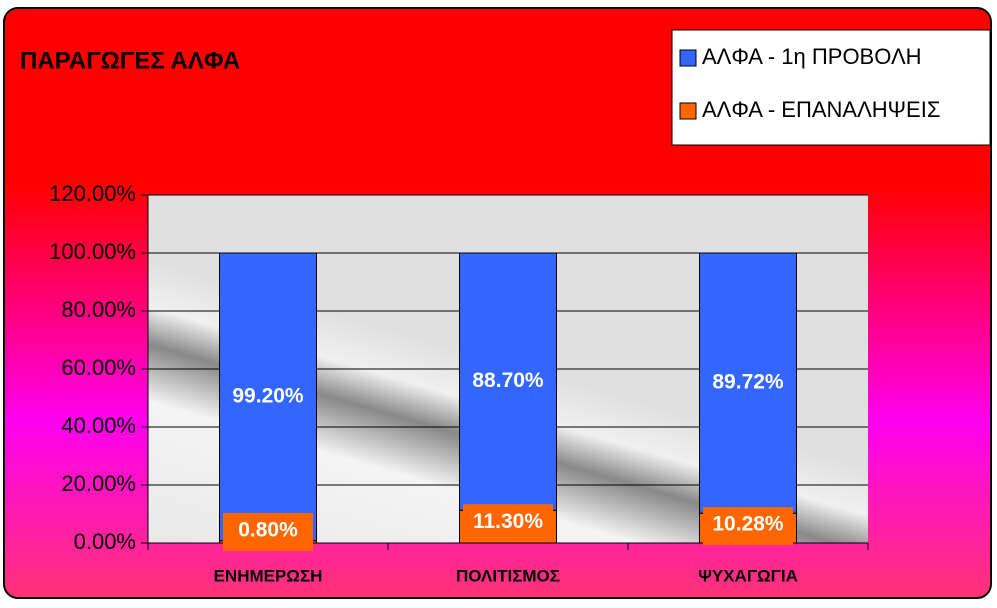 The height and width of the screenshot is (608, 997). Describe the element at coordinates (812, 56) in the screenshot. I see `legend-label: ΑΛΦΑ - 1η ΠΡΟΒΟΛΗ` at that location.